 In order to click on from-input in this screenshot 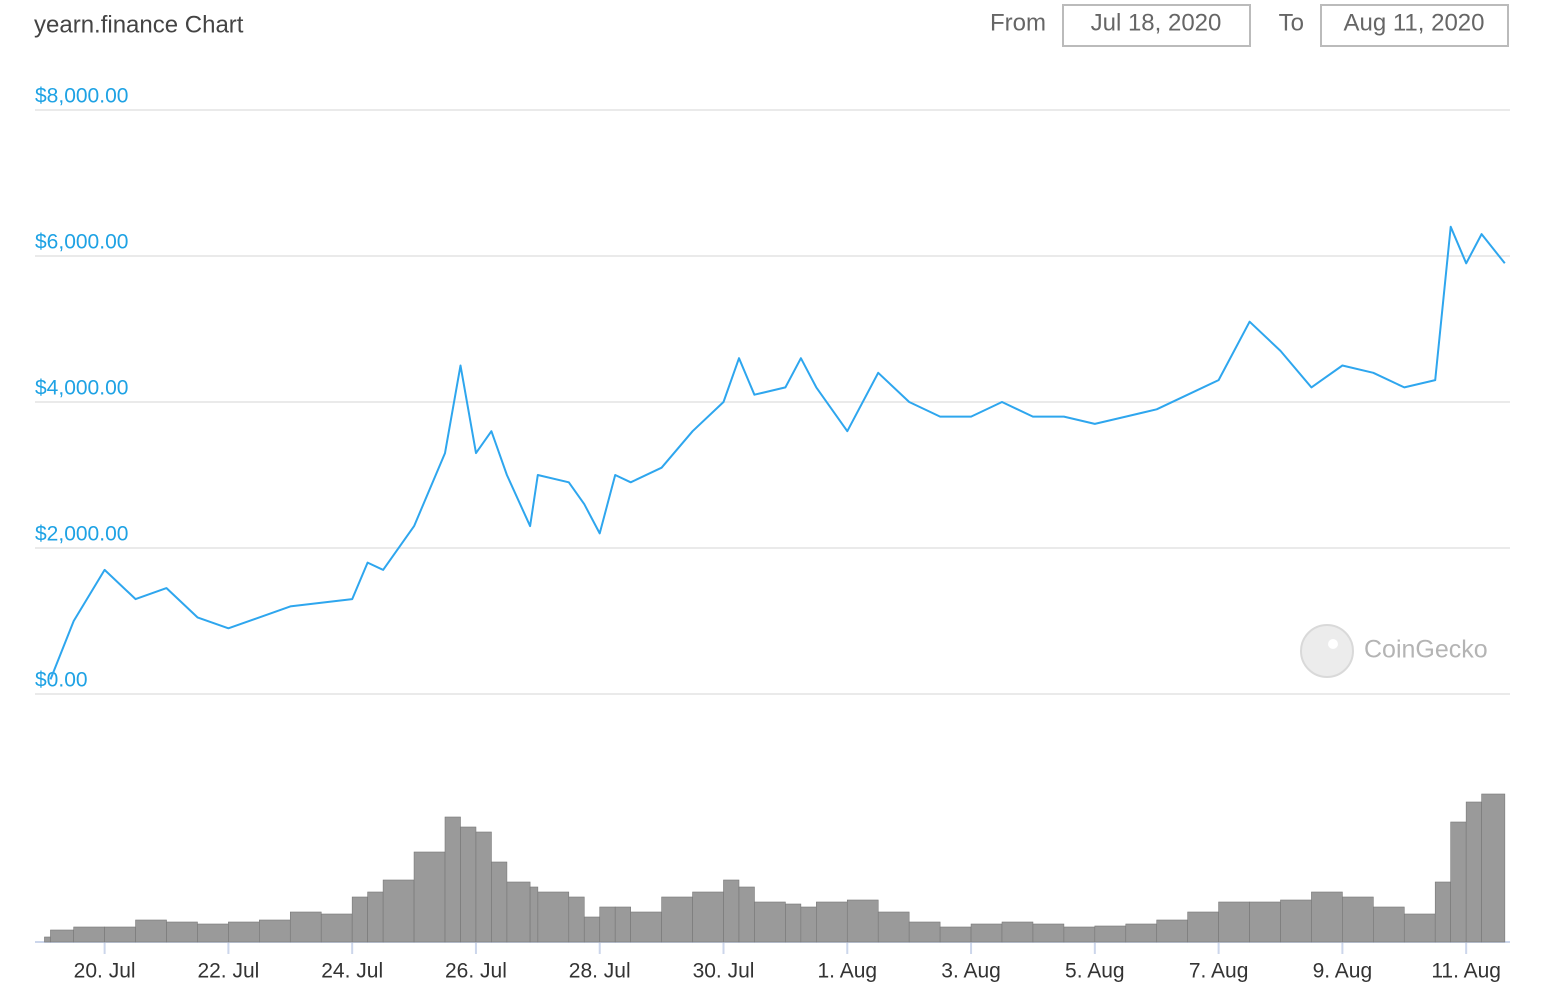, I will do `click(1156, 25)`.